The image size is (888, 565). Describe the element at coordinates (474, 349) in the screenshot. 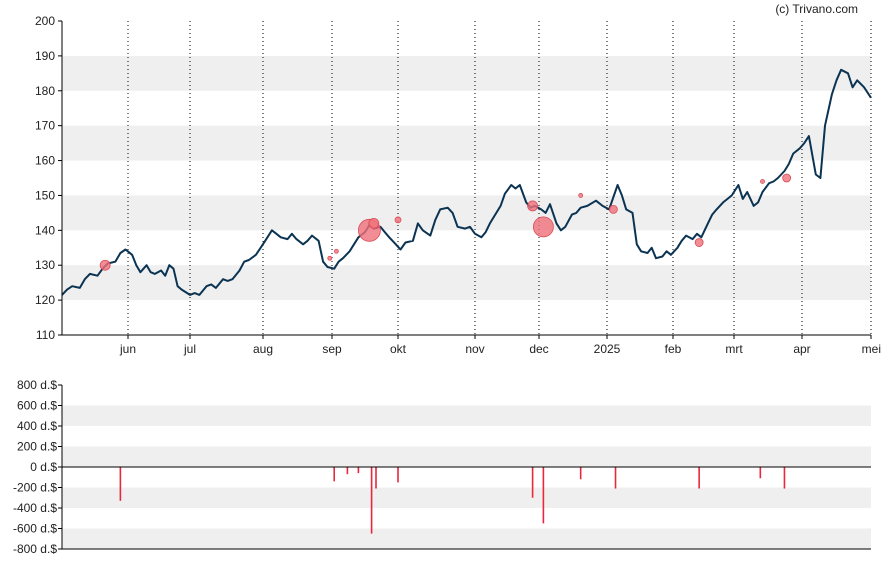

I see `price-x-tick-label-5: nov` at that location.